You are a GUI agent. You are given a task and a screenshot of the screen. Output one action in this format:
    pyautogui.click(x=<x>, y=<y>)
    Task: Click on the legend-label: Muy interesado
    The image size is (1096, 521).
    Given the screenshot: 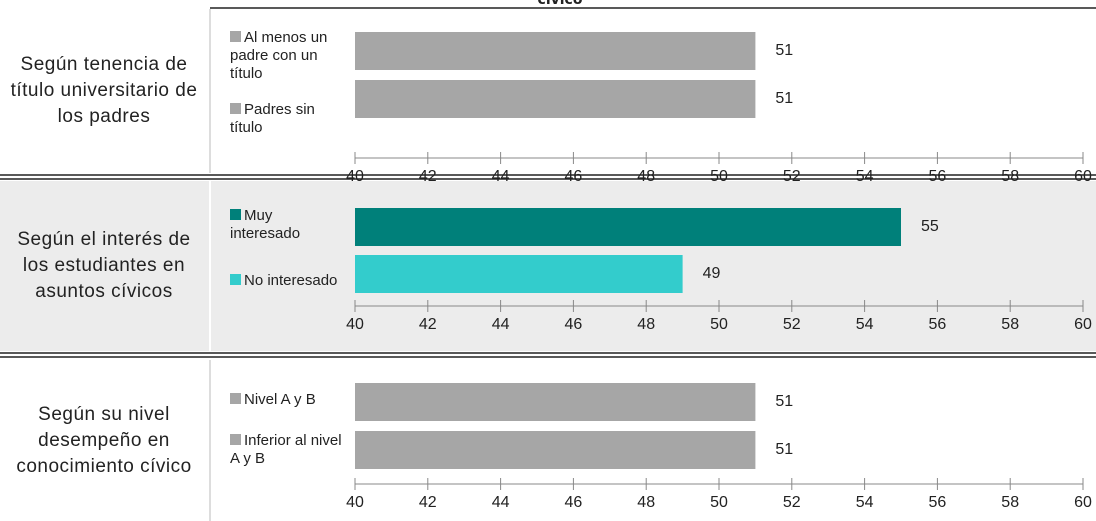 What is the action you would take?
    pyautogui.click(x=265, y=224)
    